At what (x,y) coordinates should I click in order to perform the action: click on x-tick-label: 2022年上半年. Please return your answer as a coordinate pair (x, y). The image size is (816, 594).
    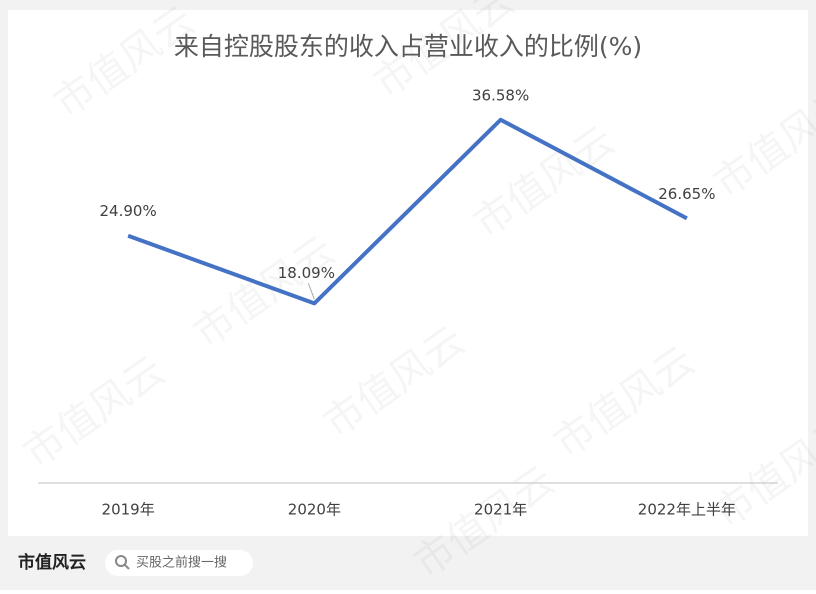
    Looking at the image, I should click on (687, 510).